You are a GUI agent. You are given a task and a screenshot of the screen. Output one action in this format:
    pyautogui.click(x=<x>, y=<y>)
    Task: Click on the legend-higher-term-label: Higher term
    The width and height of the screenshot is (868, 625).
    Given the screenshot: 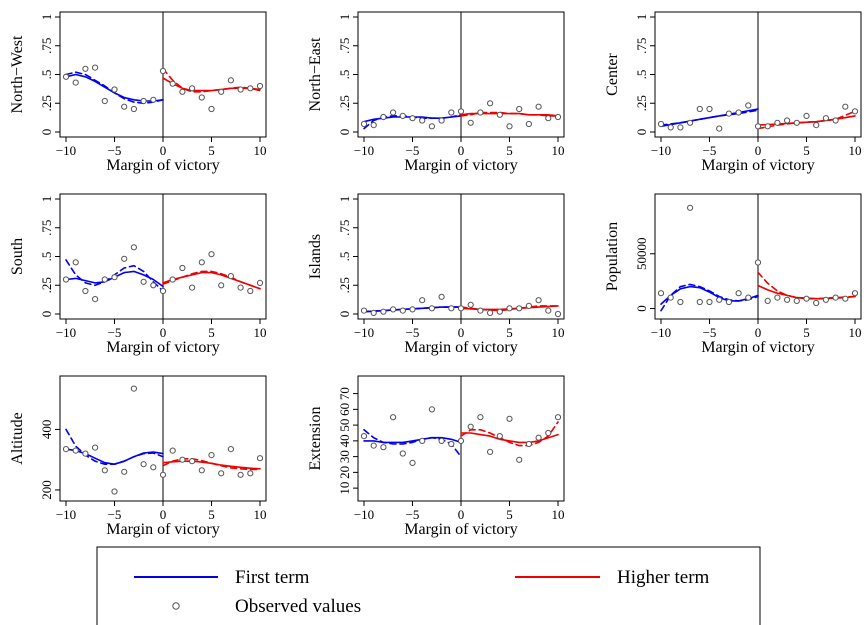 What is the action you would take?
    pyautogui.click(x=663, y=577)
    